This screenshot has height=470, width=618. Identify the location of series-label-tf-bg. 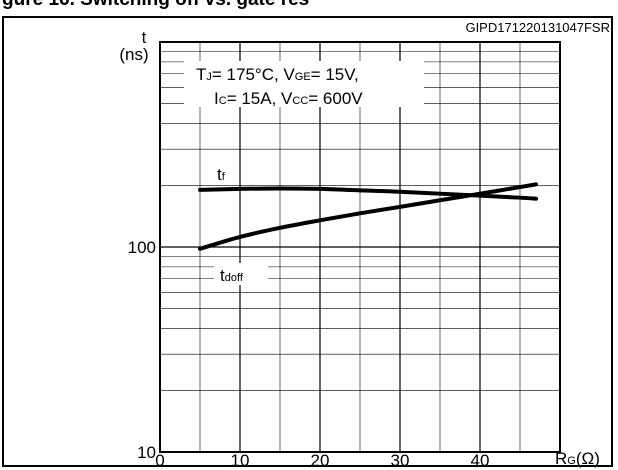
(223, 175).